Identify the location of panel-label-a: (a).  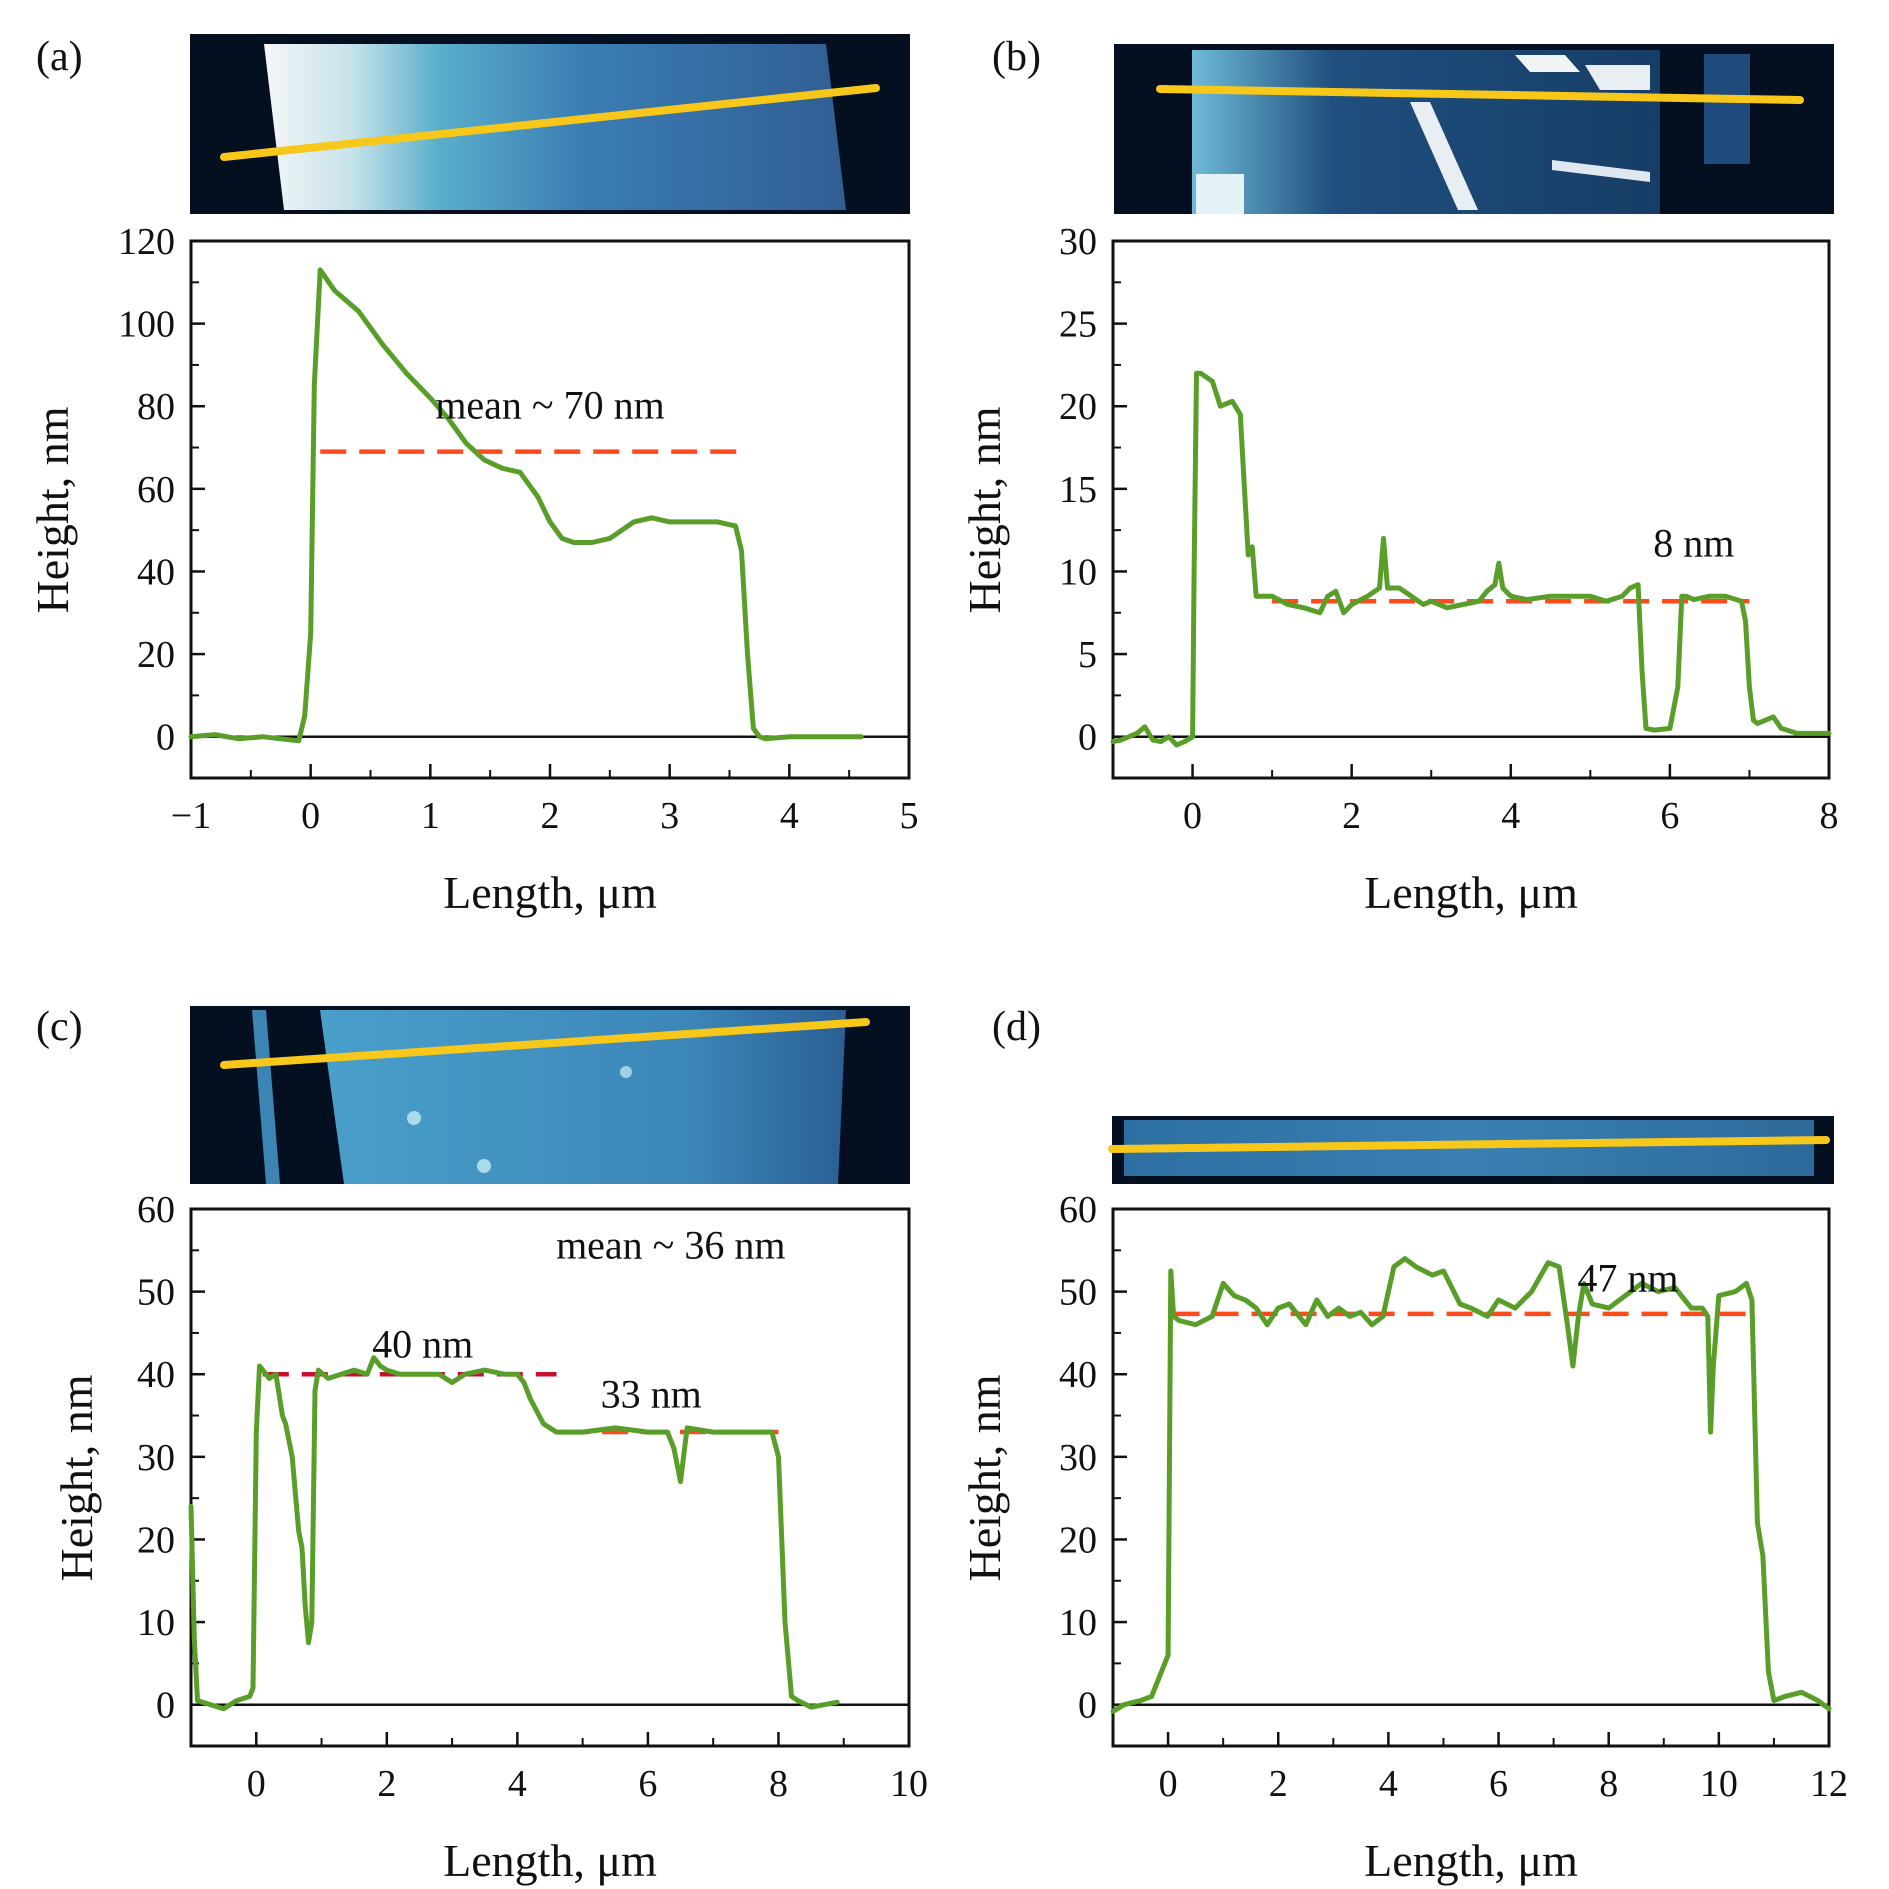
(59, 57).